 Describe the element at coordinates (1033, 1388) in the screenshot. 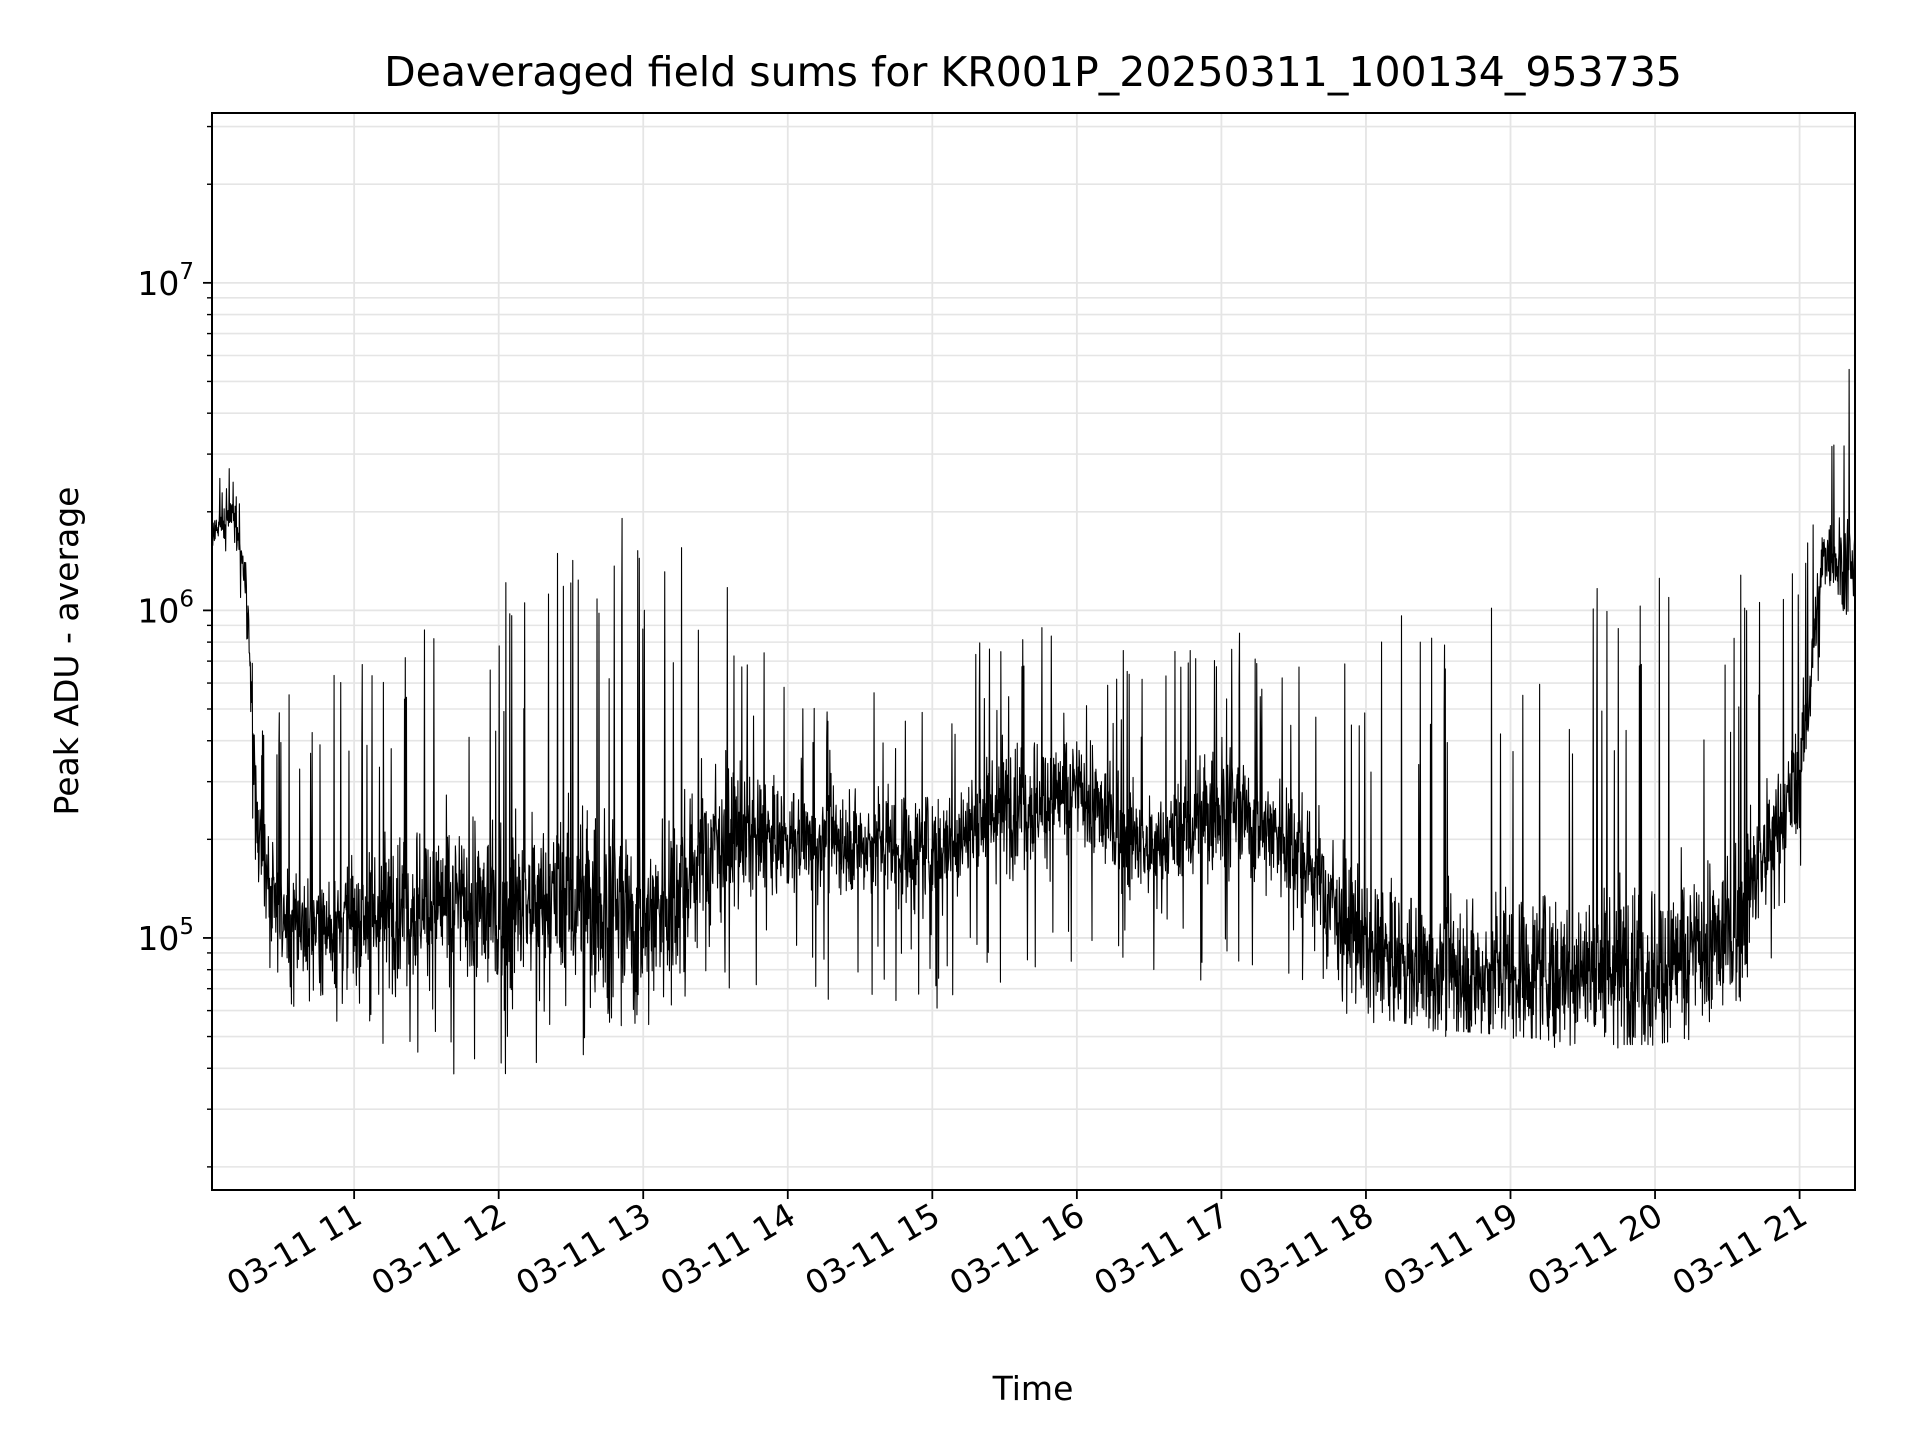

I see `x-axis-label: Time` at that location.